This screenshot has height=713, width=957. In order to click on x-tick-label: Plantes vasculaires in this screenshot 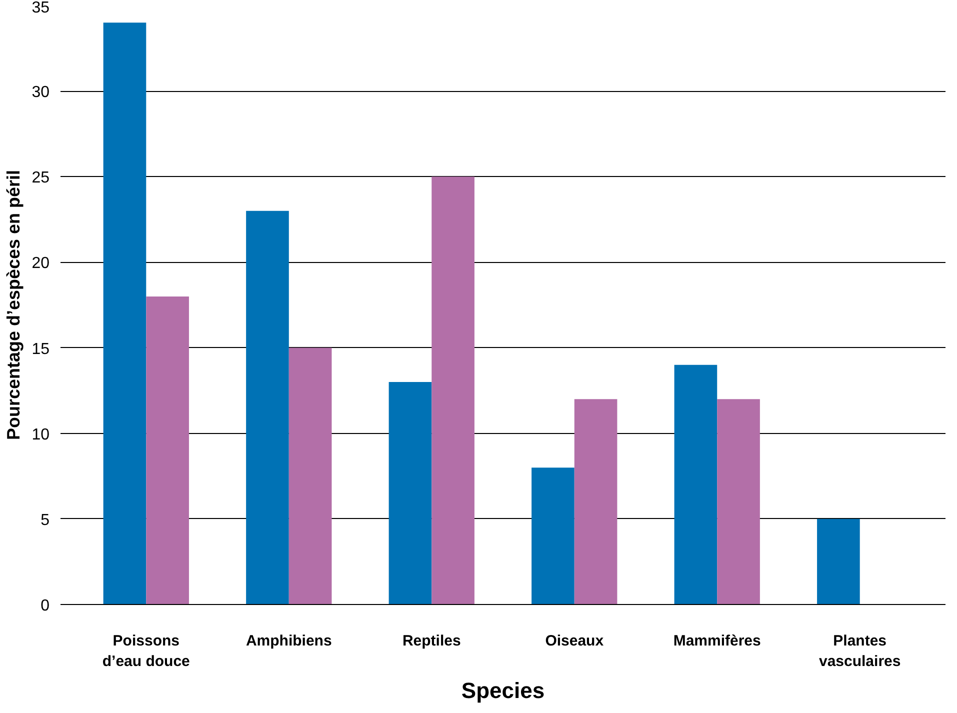, I will do `click(859, 651)`.